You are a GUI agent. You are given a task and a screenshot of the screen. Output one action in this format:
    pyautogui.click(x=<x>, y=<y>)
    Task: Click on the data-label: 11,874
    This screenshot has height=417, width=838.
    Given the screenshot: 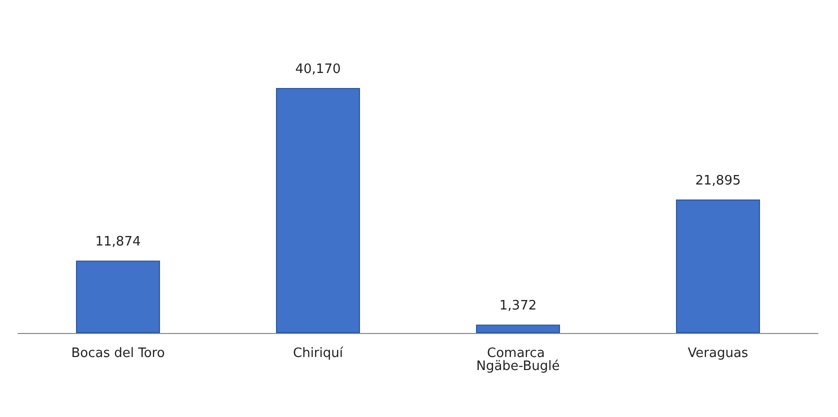 What is the action you would take?
    pyautogui.click(x=118, y=242)
    